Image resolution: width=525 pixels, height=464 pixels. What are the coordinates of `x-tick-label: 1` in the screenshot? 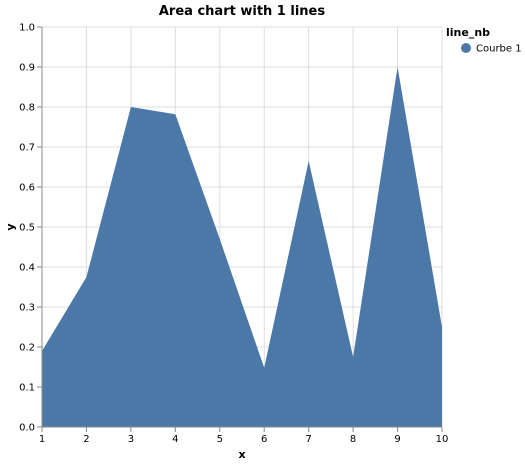 It's located at (42, 439).